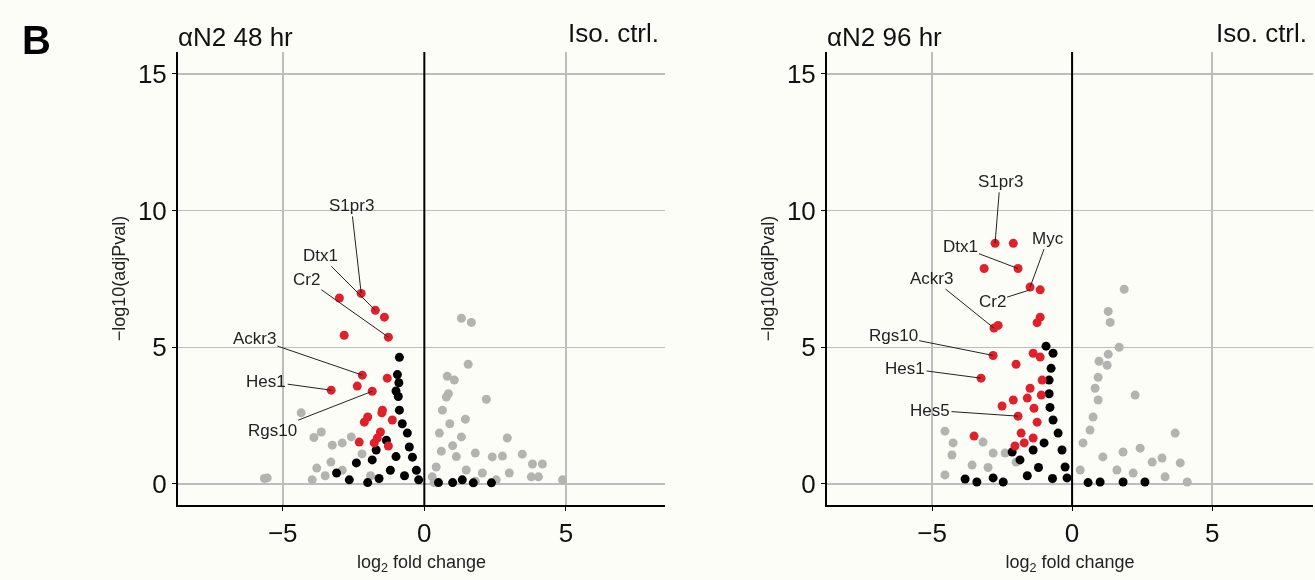  I want to click on x-tick-label: −5, so click(282, 533).